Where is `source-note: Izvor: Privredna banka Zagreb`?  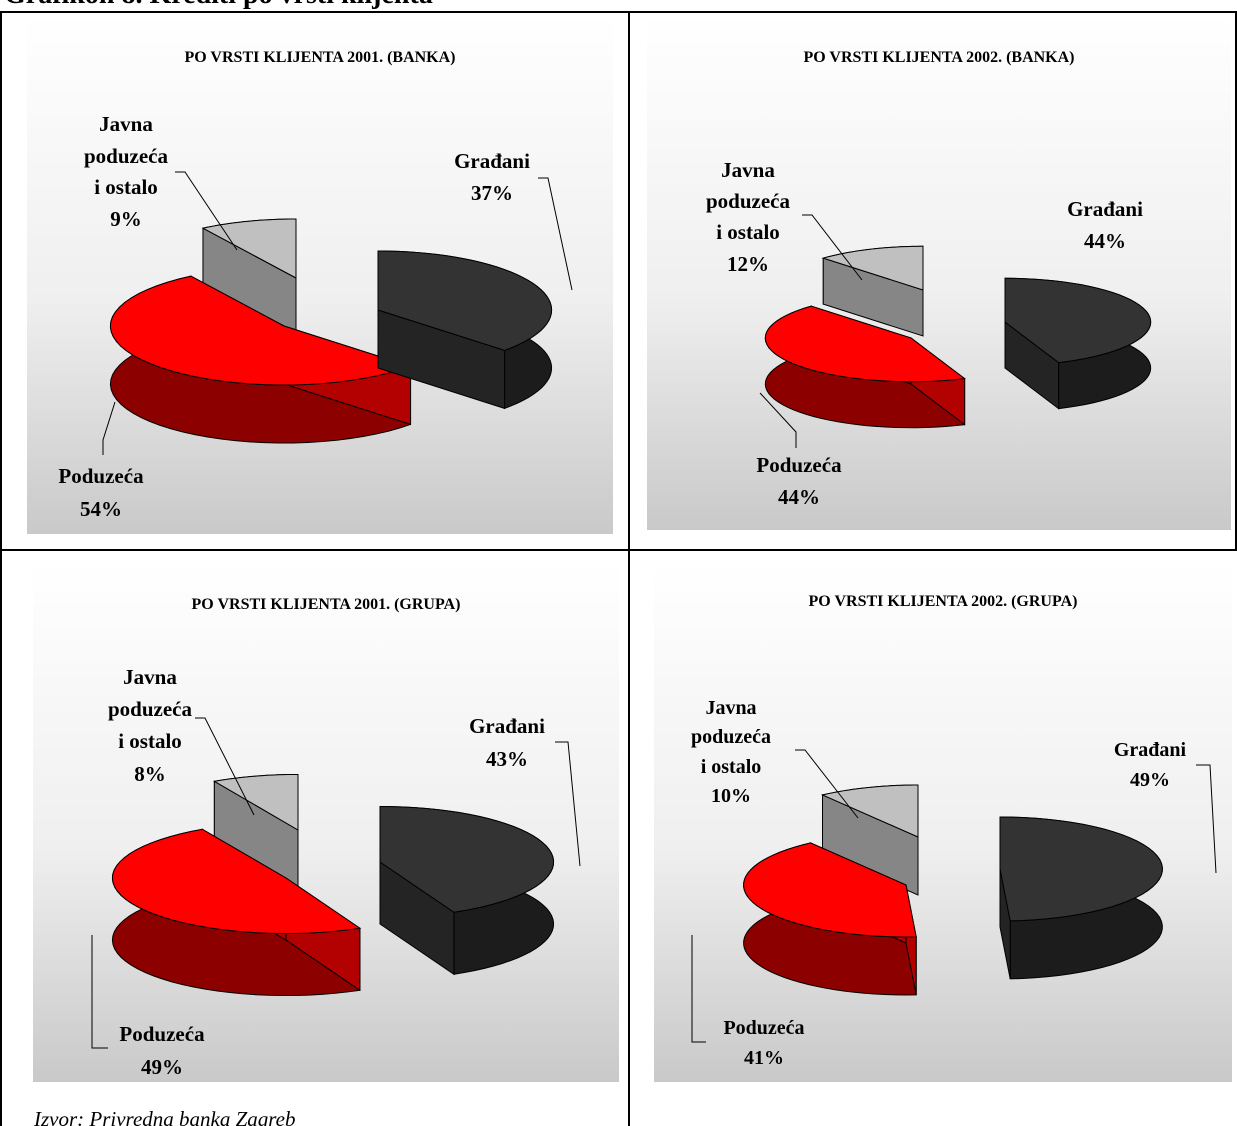
source-note: Izvor: Privredna banka Zagreb is located at coordinates (165, 1116).